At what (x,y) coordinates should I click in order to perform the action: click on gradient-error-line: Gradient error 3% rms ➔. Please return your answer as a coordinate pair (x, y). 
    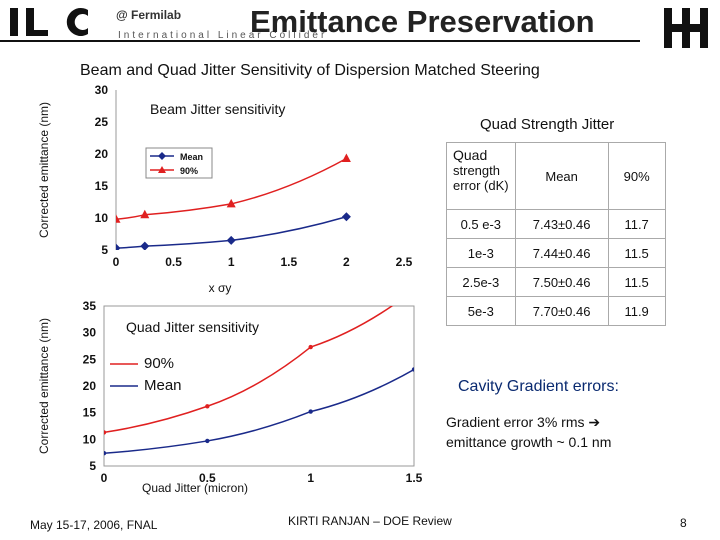
    Looking at the image, I should click on (523, 422).